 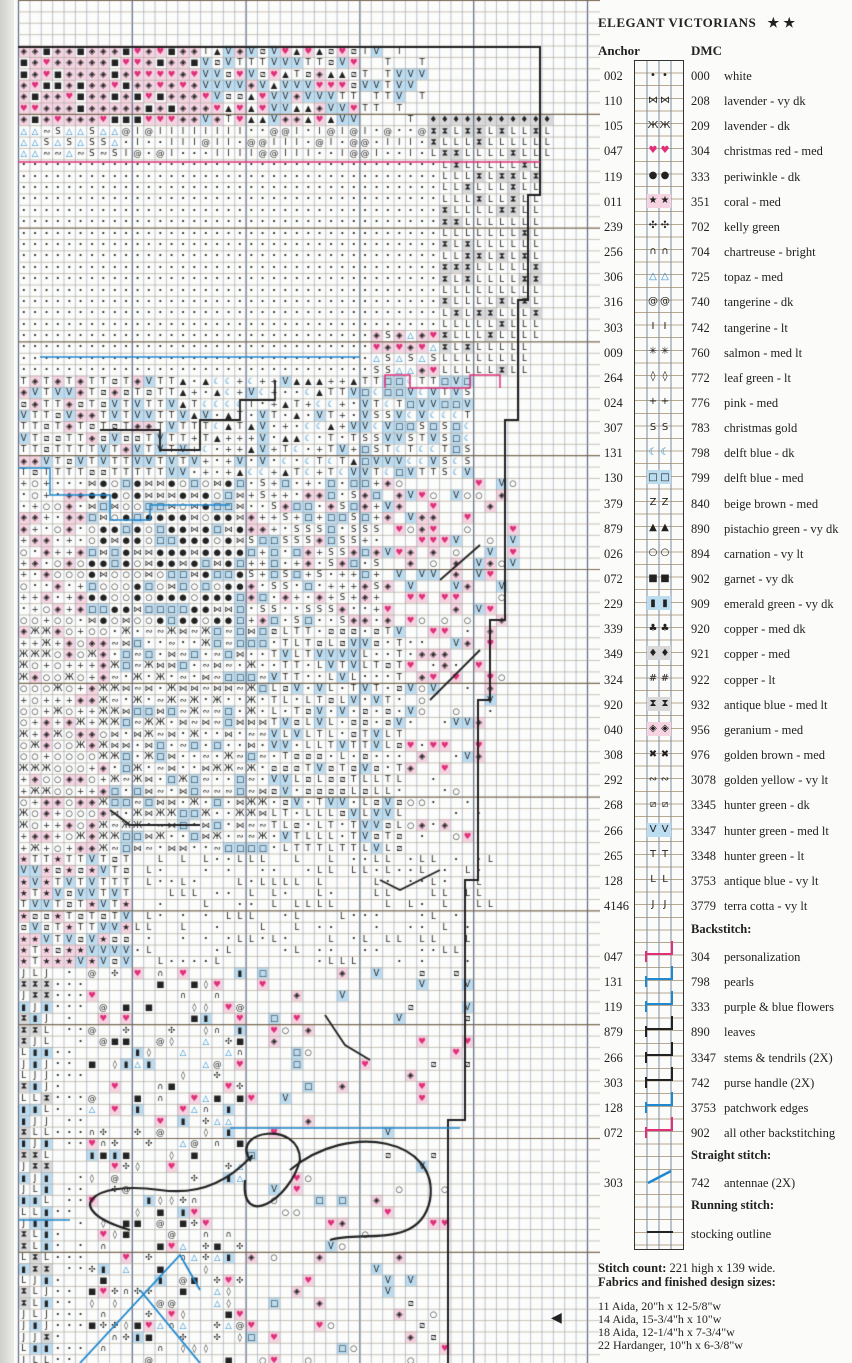 What do you see at coordinates (613, 755) in the screenshot?
I see `anchor-number: 308` at bounding box center [613, 755].